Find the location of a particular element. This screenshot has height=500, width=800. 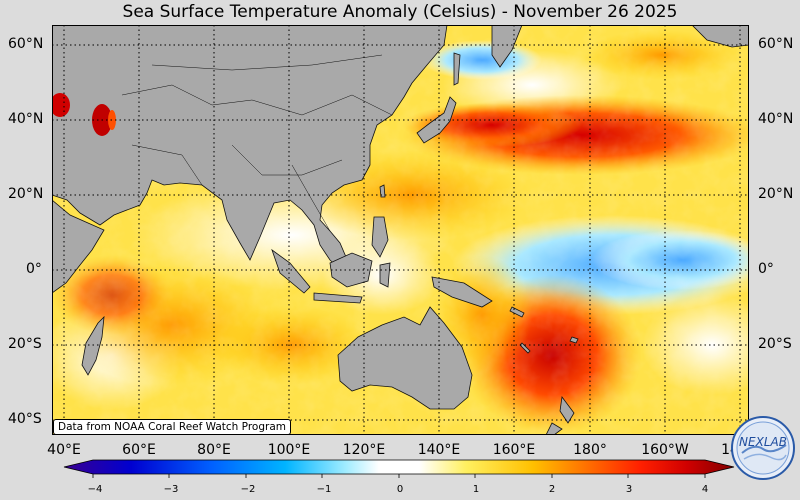

lat-label-left: 20°S is located at coordinates (25, 344).